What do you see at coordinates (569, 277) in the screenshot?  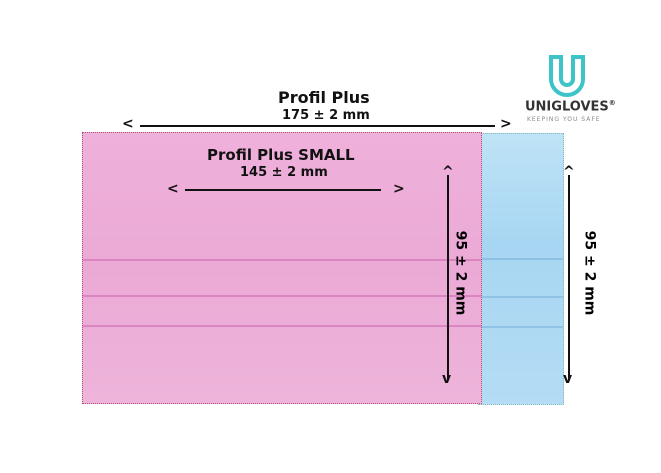 I see `height-line` at bounding box center [569, 277].